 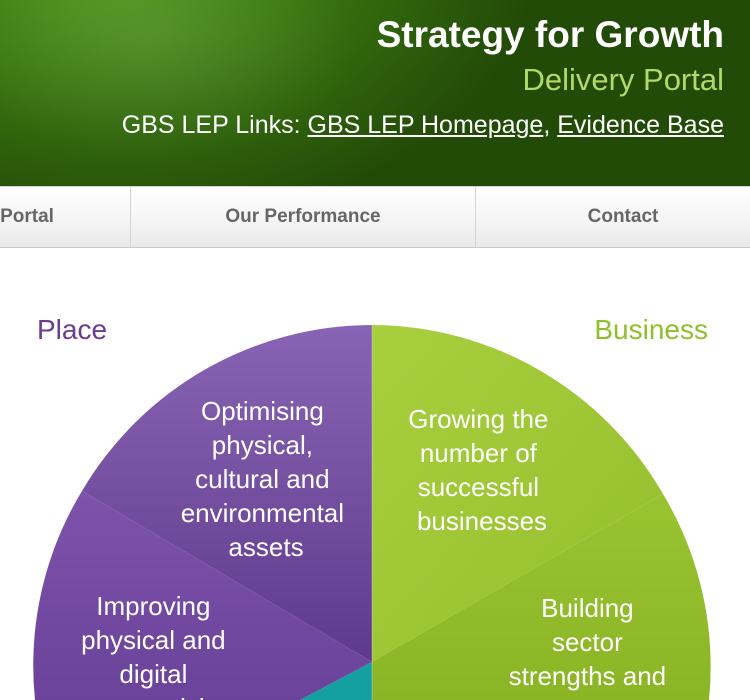 I want to click on nav-item-portal: Portal, so click(x=27, y=216).